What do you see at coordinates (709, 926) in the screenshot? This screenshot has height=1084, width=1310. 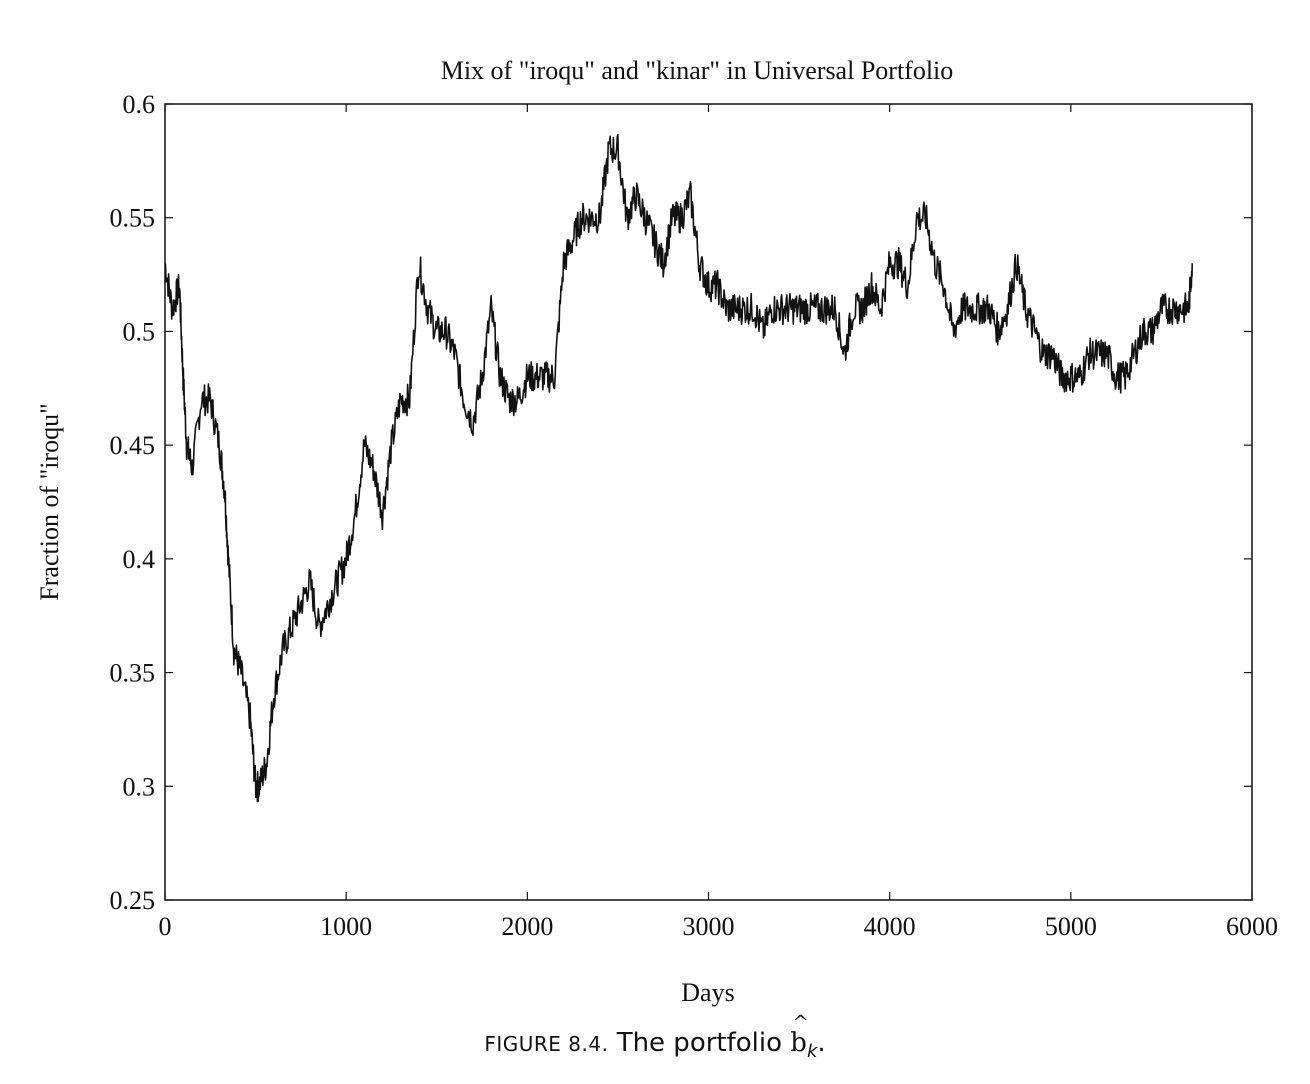 I see `x-tick-label: 3000` at bounding box center [709, 926].